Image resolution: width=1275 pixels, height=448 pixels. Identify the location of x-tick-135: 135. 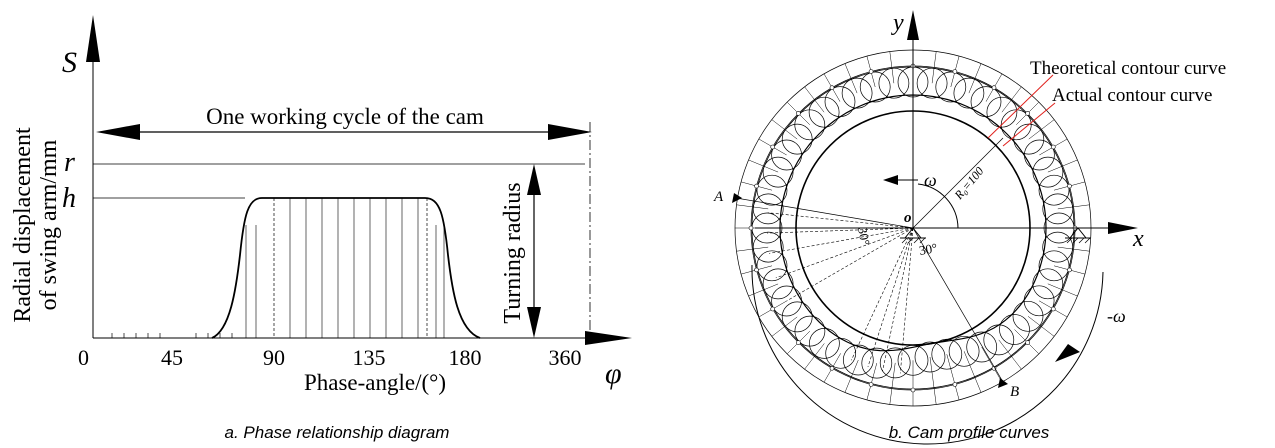
(369, 357).